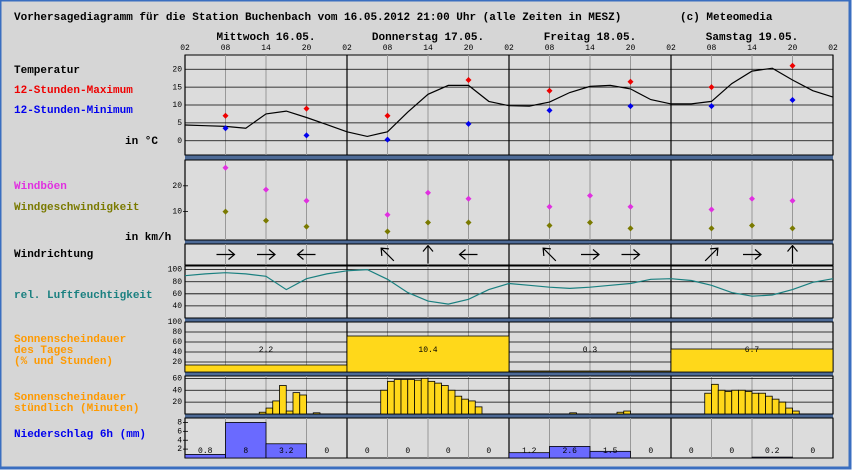 This screenshot has height=471, width=855. I want to click on line, so click(509, 102).